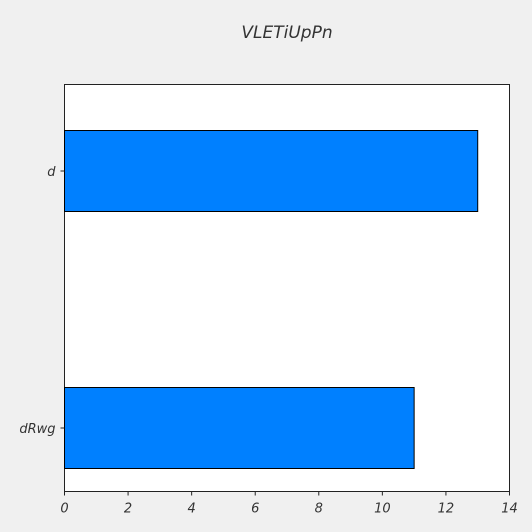  I want to click on x-axis-ticks: 0 2 4 6 8 10 12 14, so click(289, 504).